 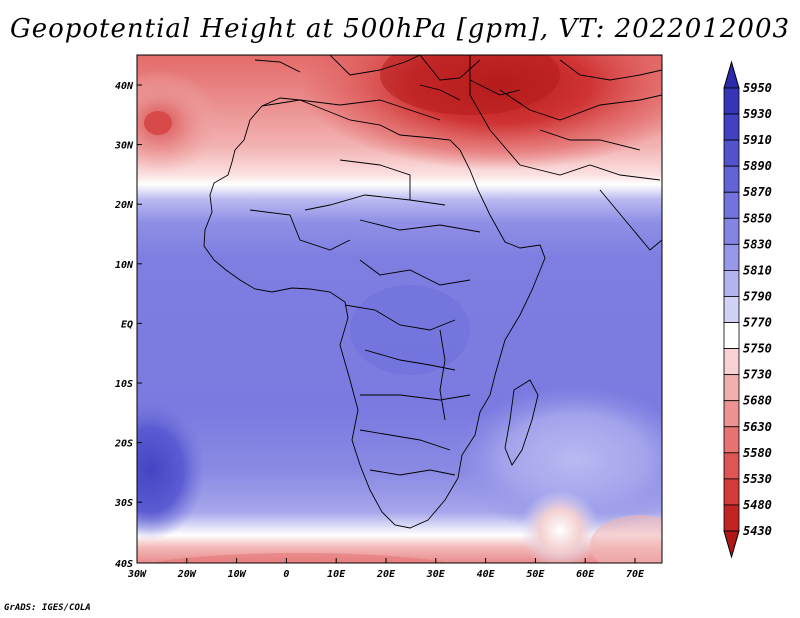 What do you see at coordinates (757, 140) in the screenshot?
I see `colorbar-level-label: 5910` at bounding box center [757, 140].